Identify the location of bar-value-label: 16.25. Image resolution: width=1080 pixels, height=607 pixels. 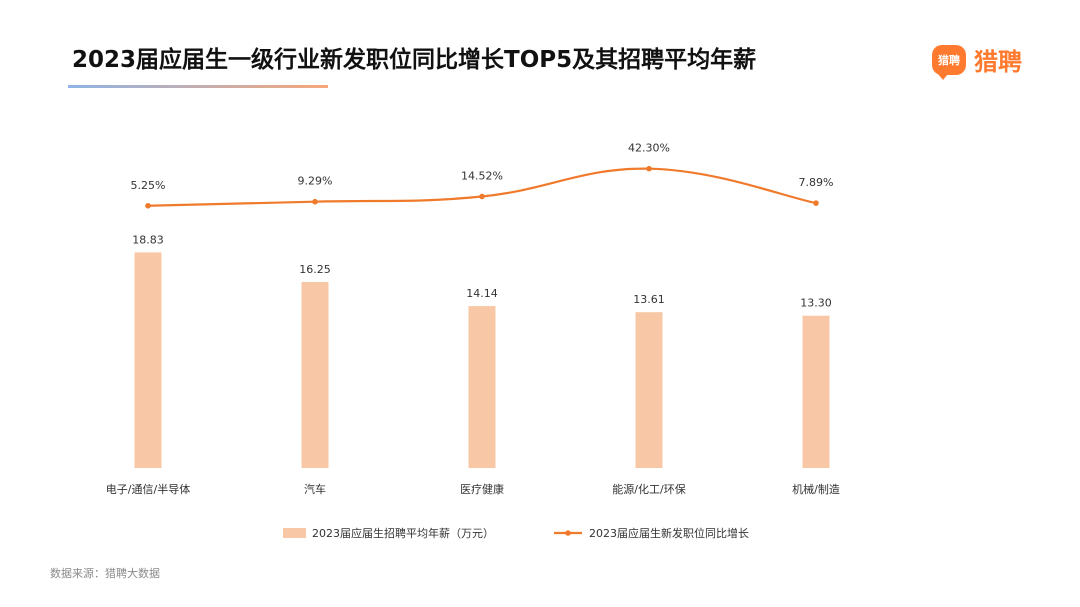
(315, 269).